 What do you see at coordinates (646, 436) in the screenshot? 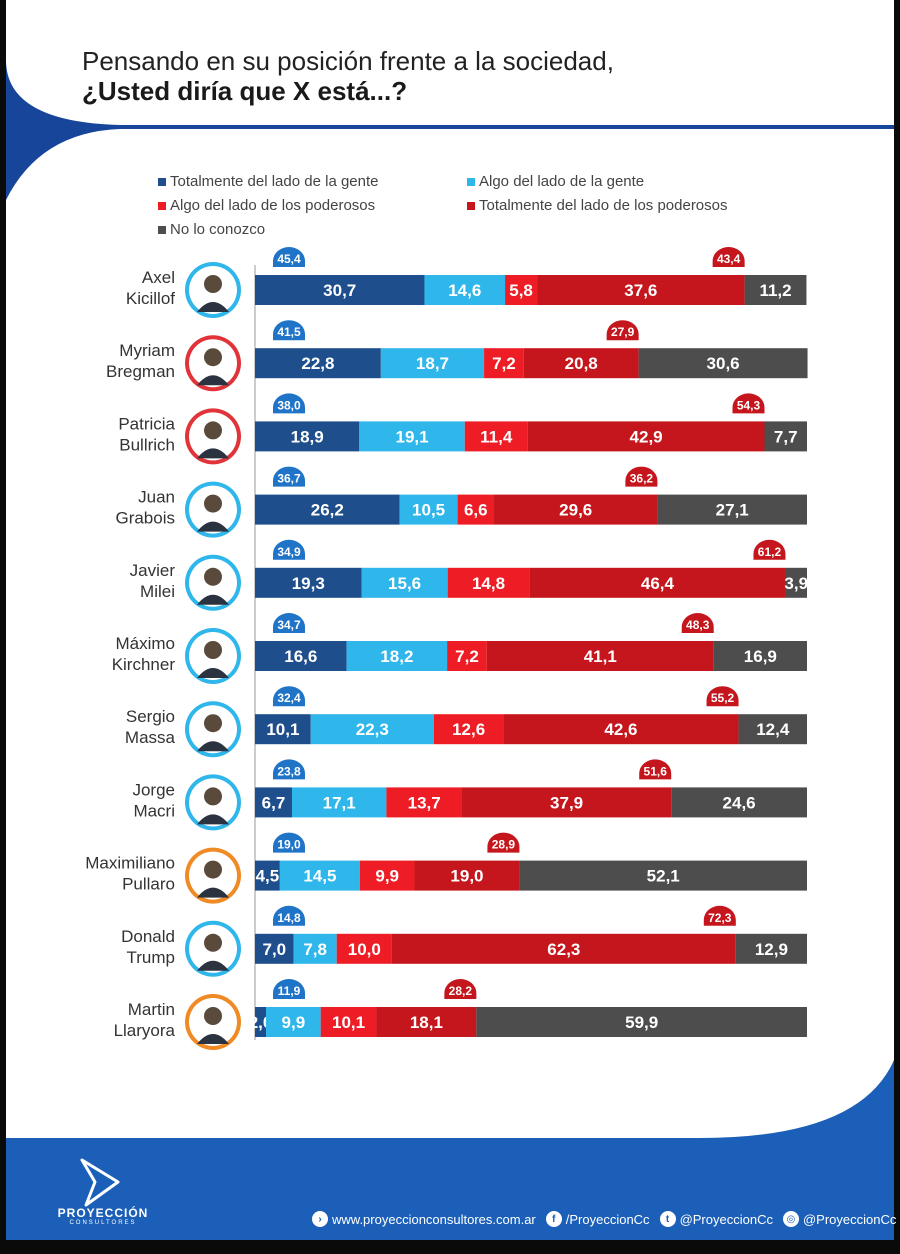
I see `bar-value-label: 42,9` at bounding box center [646, 436].